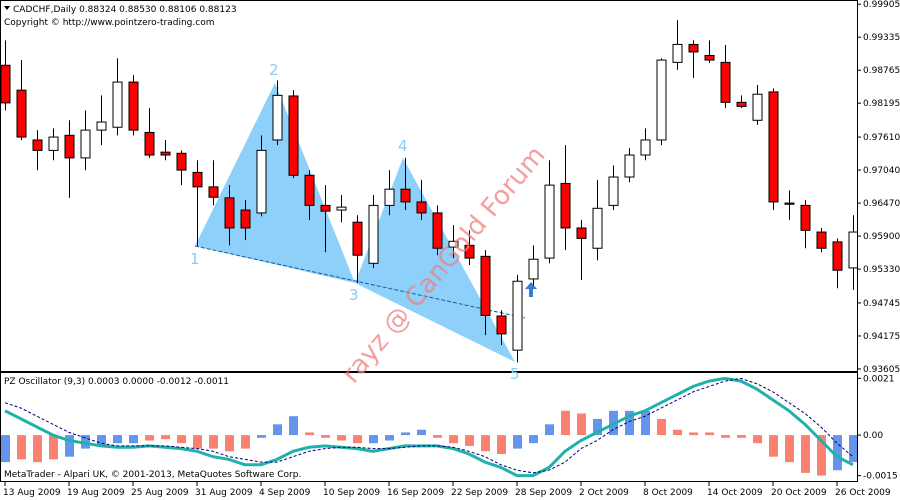 This screenshot has width=900, height=500. I want to click on x-tick-label: 13 Aug 2009, so click(32, 493).